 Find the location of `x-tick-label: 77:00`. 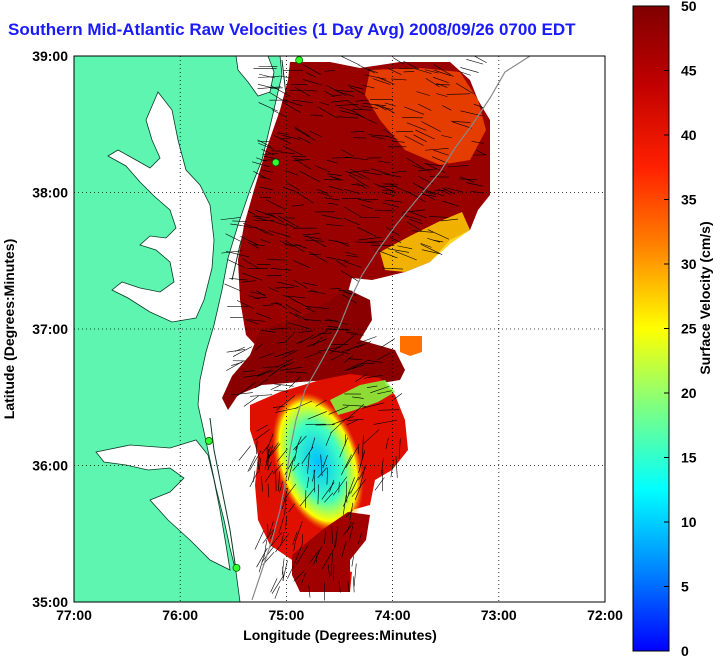

x-tick-label: 77:00 is located at coordinates (74, 615).